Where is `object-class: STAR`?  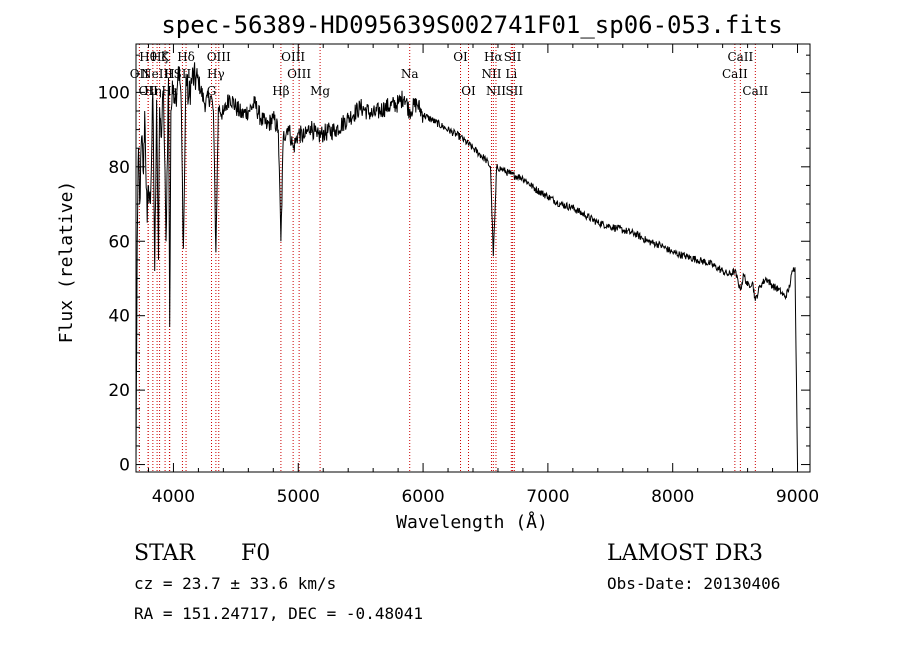 object-class: STAR is located at coordinates (165, 553).